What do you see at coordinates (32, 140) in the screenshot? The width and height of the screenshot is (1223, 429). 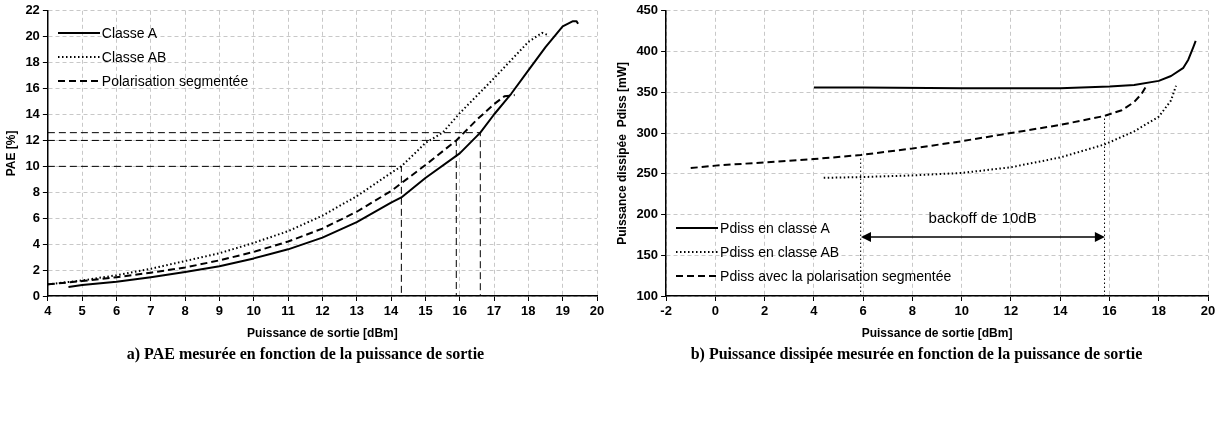 I see `y-tick-label: 12` at bounding box center [32, 140].